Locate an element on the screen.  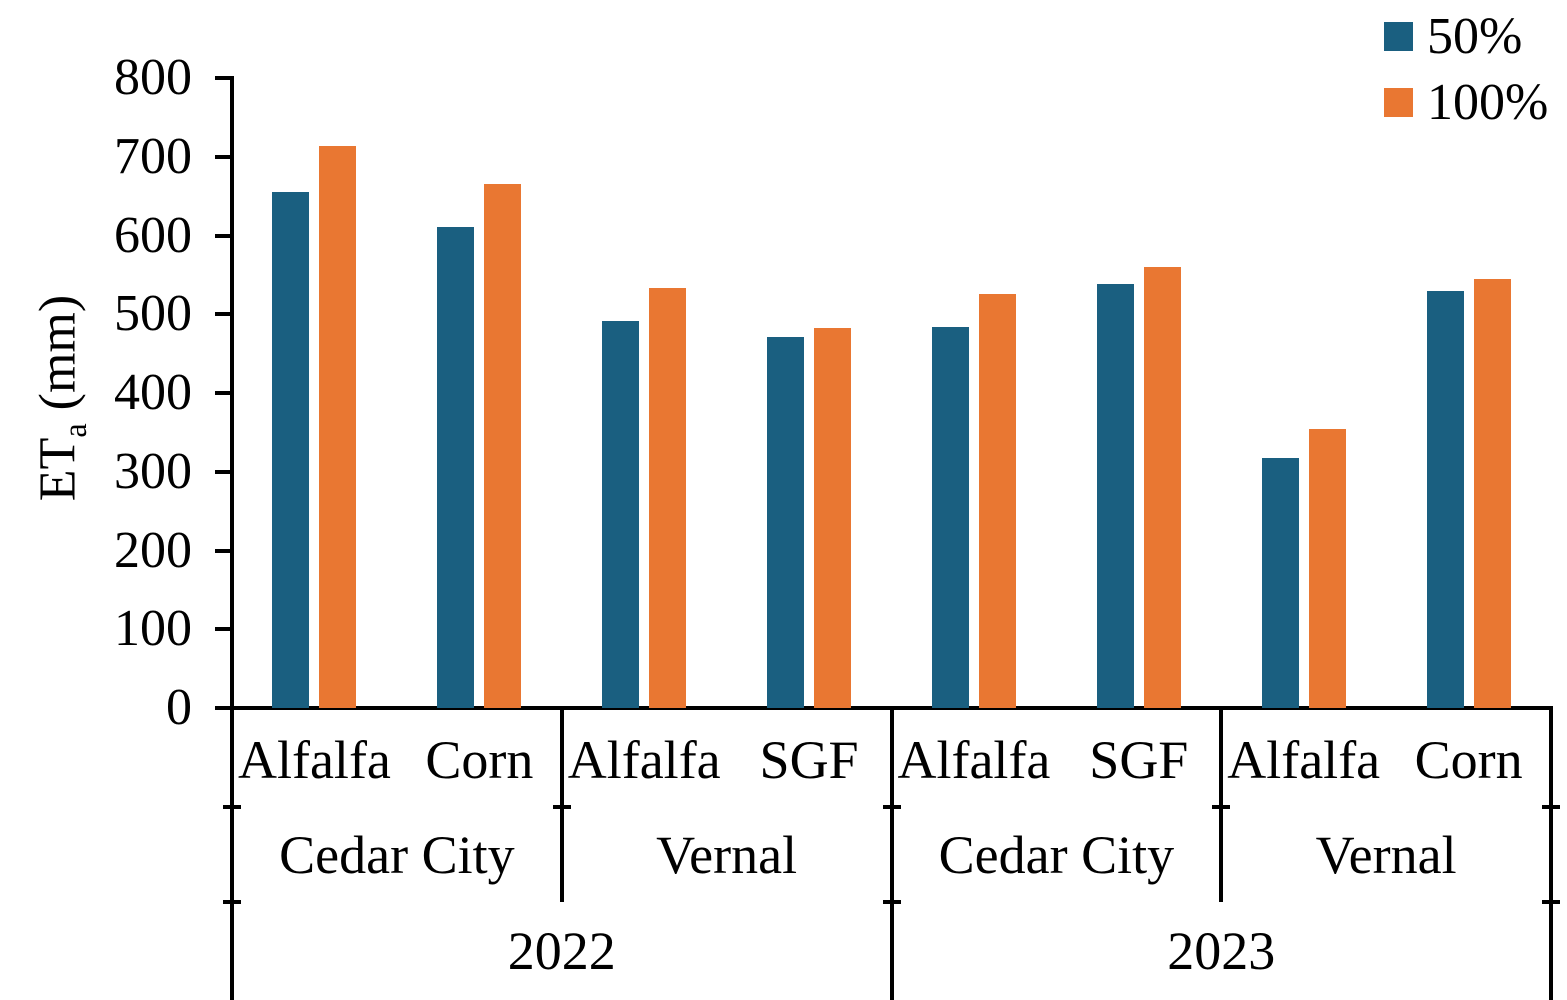
bar-50pct-2022-cedar-city-alfalfa is located at coordinates (291, 450).